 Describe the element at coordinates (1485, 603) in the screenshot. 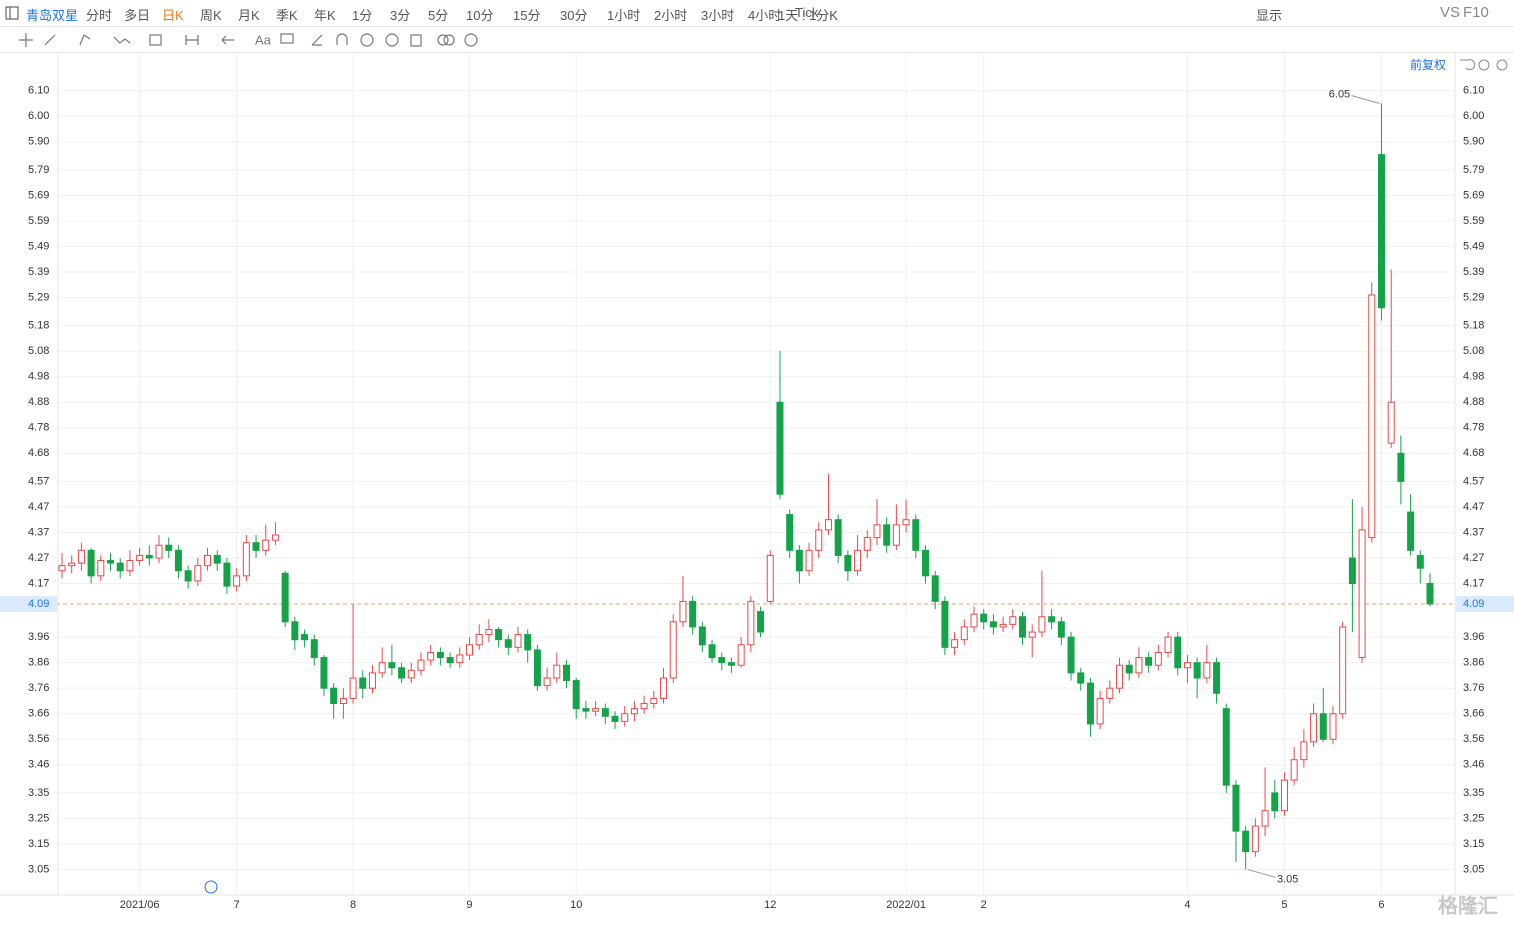

I see `last-price-box` at that location.